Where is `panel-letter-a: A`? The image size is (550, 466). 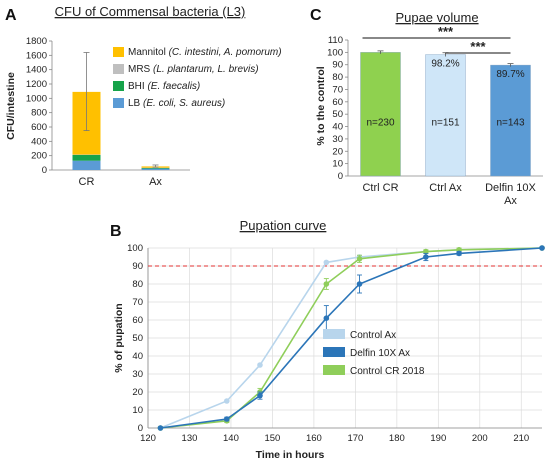 panel-letter-a: A is located at coordinates (11, 15).